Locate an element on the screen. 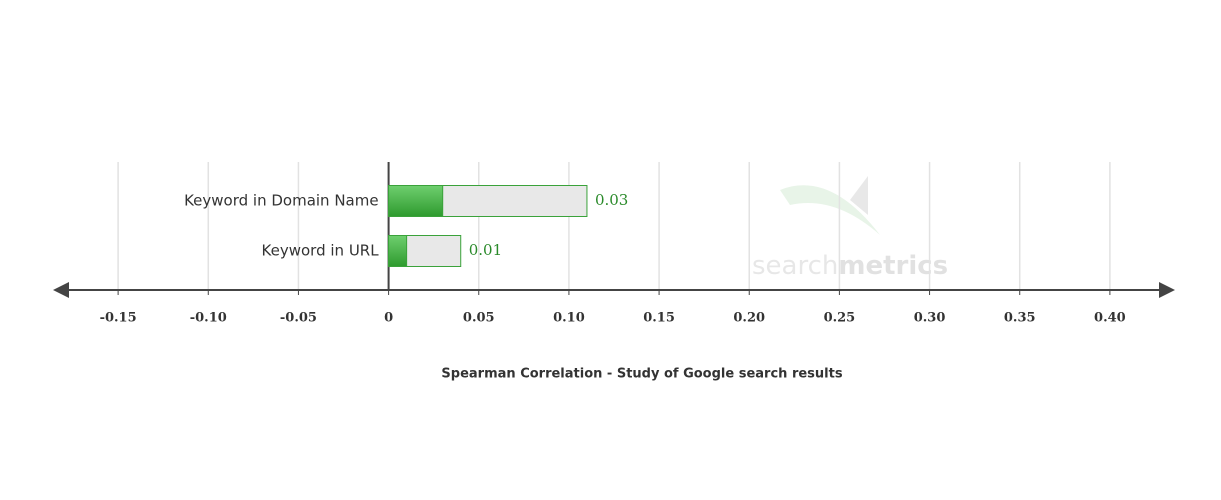 This screenshot has height=500, width=1221. x-tick-label: 0.35 is located at coordinates (1020, 318).